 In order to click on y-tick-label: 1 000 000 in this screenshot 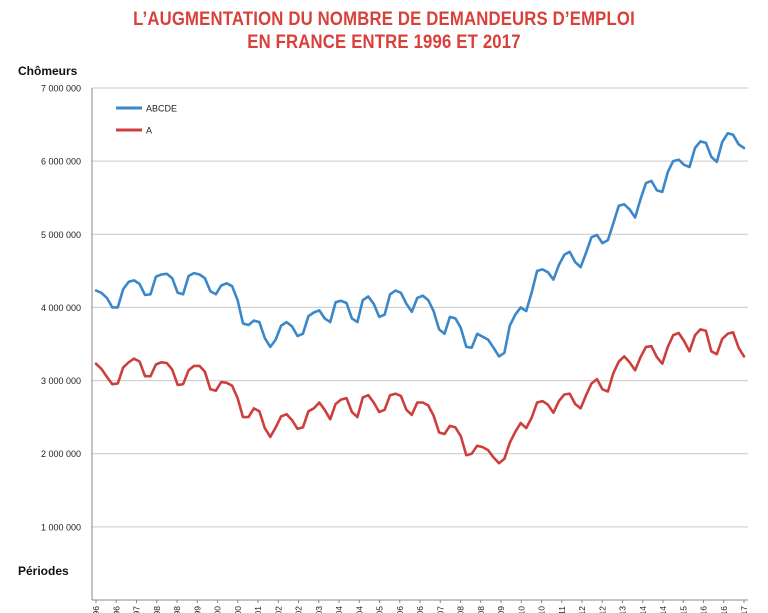, I will do `click(61, 527)`.